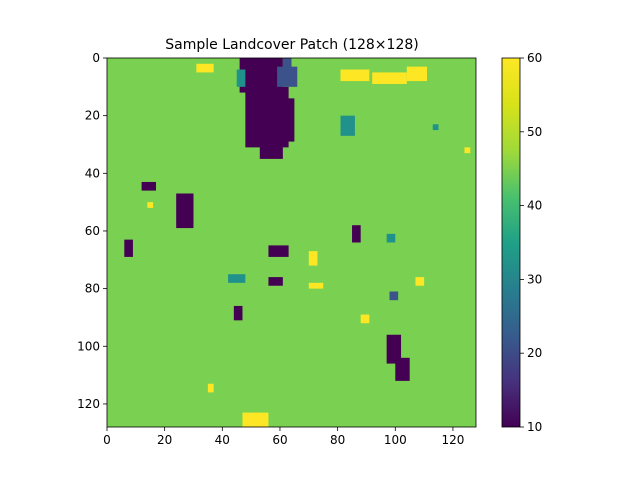  I want to click on y-tick-label: 20, so click(92, 116).